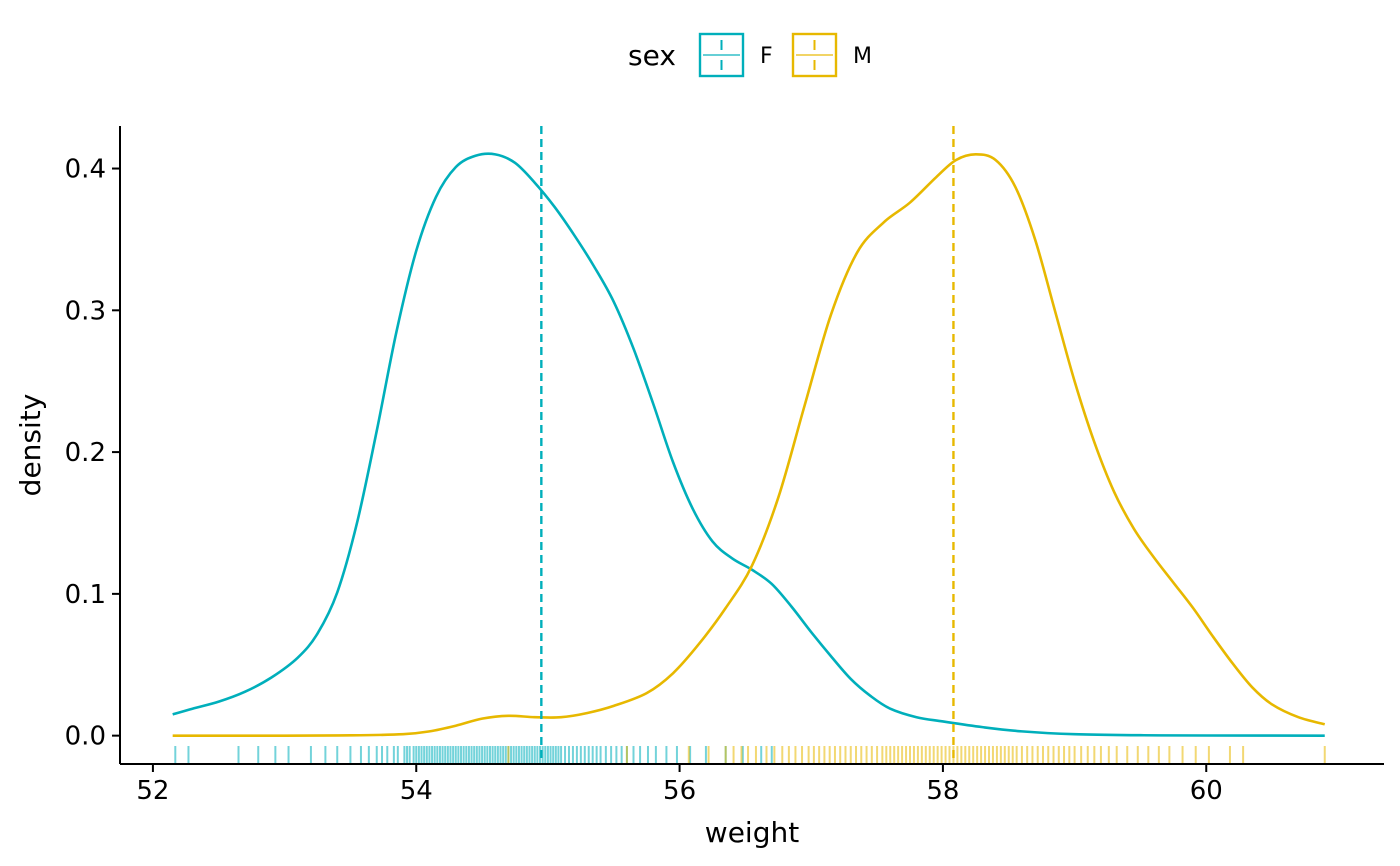  I want to click on legend-label-f: F, so click(766, 56).